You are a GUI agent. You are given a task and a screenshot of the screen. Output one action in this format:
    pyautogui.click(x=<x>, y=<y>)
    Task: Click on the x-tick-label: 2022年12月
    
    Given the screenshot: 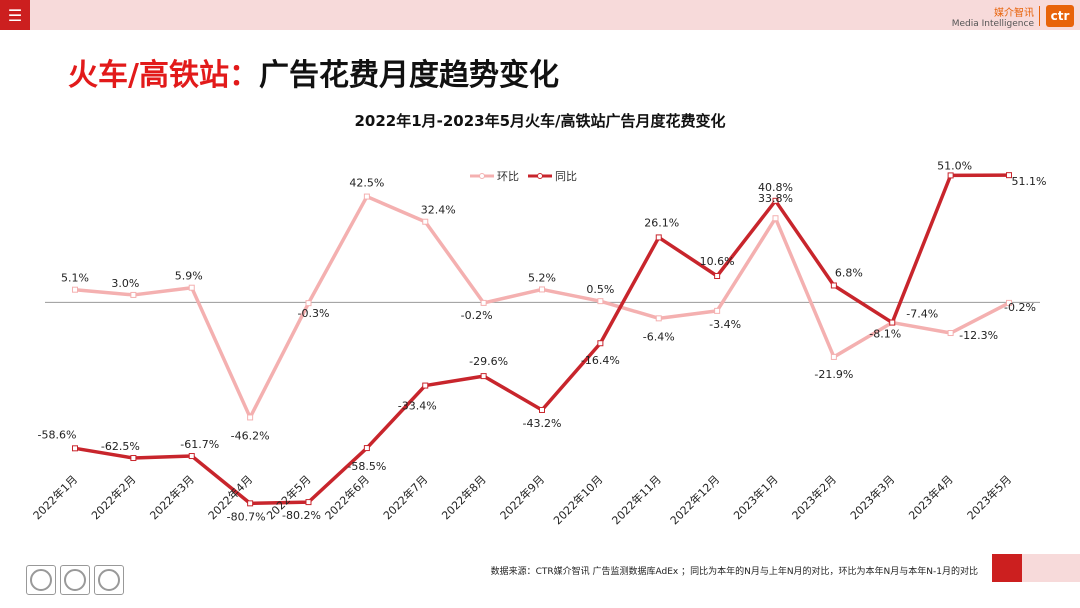 What is the action you would take?
    pyautogui.click(x=694, y=499)
    